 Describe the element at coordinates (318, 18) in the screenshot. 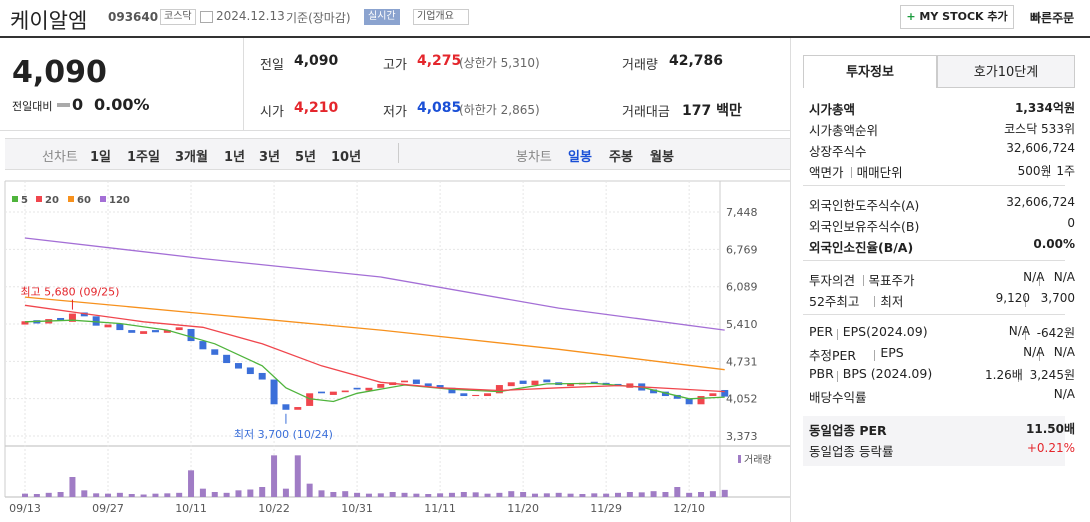

I see `basis: 기준(장마감)` at that location.